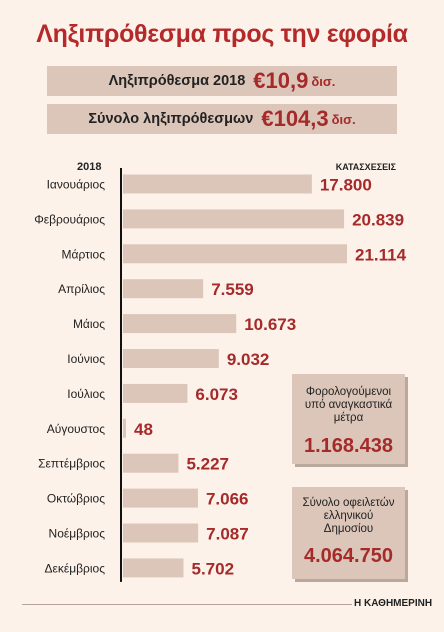  I want to click on footer-line, so click(187, 604).